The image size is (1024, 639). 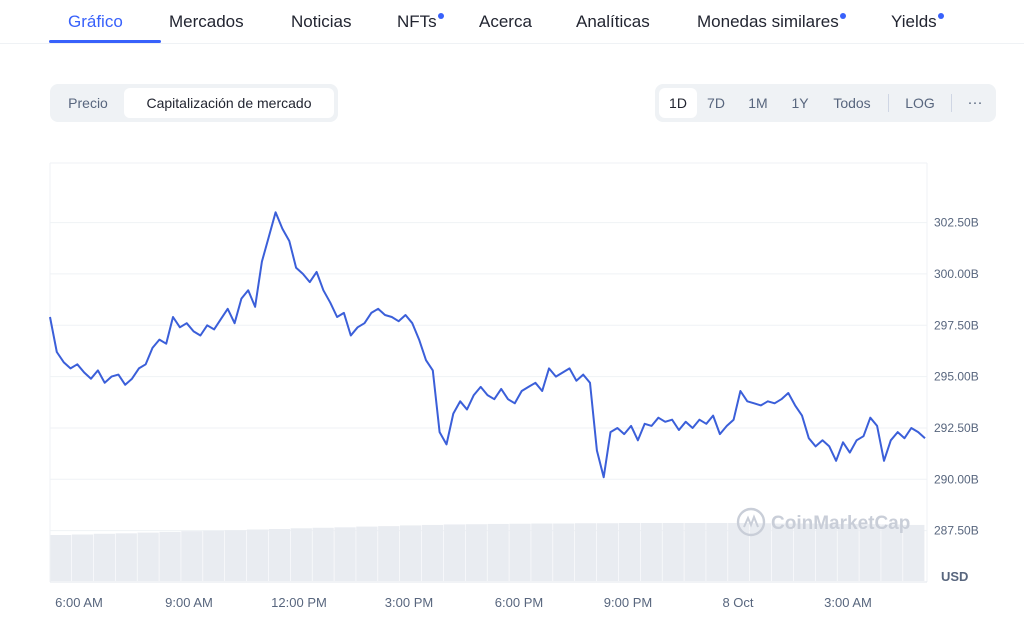 What do you see at coordinates (79, 602) in the screenshot?
I see `x-tick-label: 6:00 AM` at bounding box center [79, 602].